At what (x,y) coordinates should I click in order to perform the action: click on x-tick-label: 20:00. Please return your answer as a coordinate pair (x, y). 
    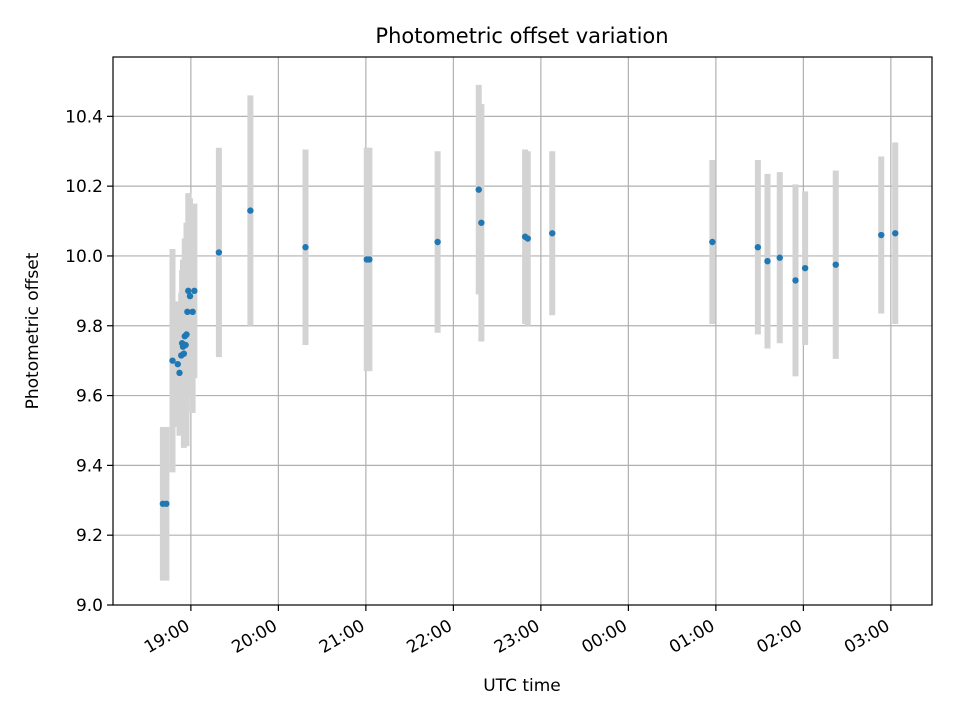
    Looking at the image, I should click on (254, 637).